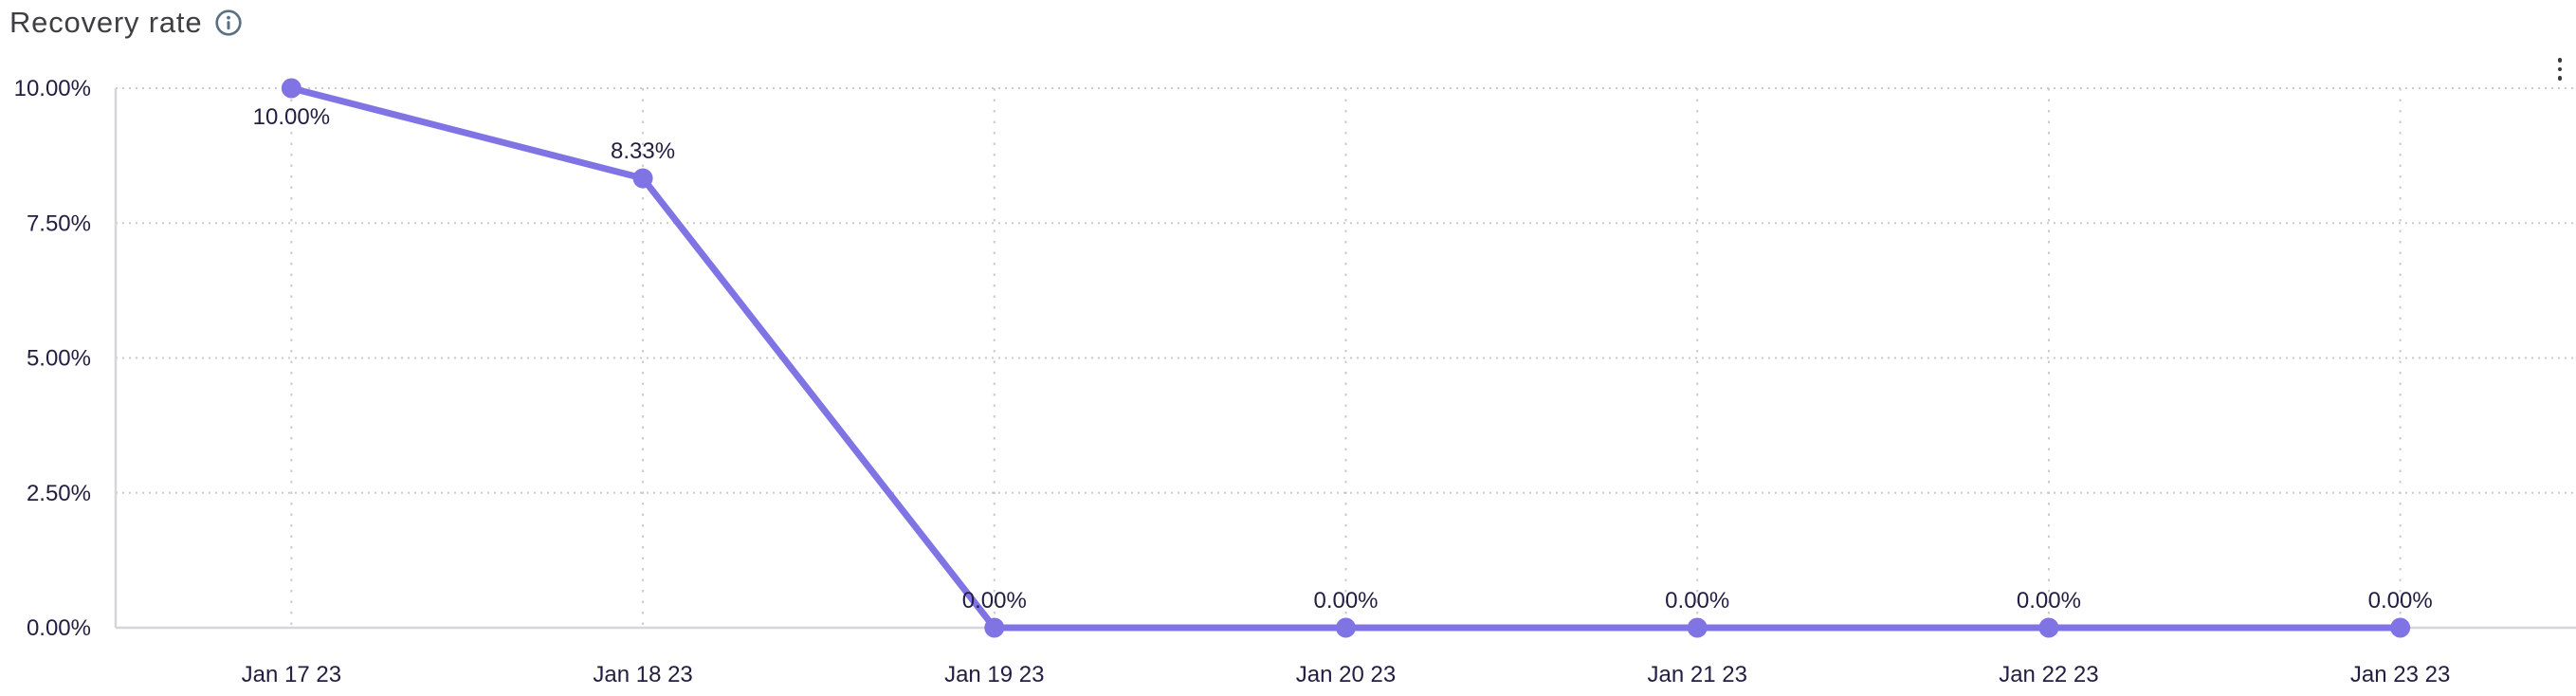  Describe the element at coordinates (291, 674) in the screenshot. I see `x-axis-tick-label: Jan 17 23` at that location.